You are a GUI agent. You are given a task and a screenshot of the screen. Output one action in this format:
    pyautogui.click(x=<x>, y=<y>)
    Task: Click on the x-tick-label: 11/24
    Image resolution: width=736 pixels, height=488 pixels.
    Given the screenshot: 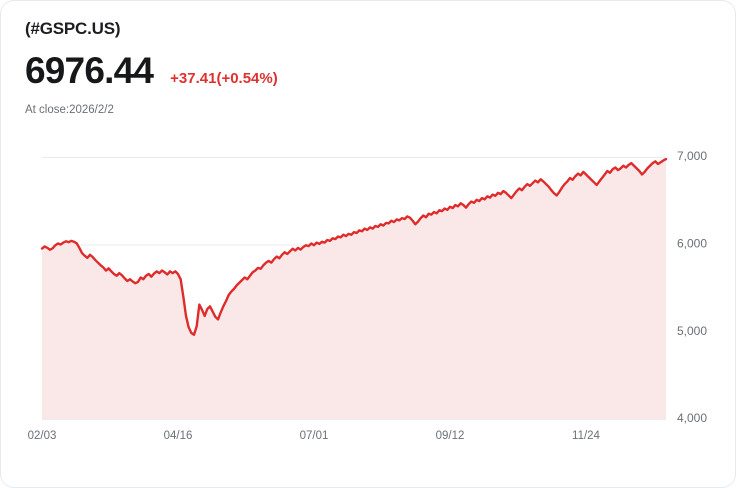 What is the action you would take?
    pyautogui.click(x=586, y=436)
    